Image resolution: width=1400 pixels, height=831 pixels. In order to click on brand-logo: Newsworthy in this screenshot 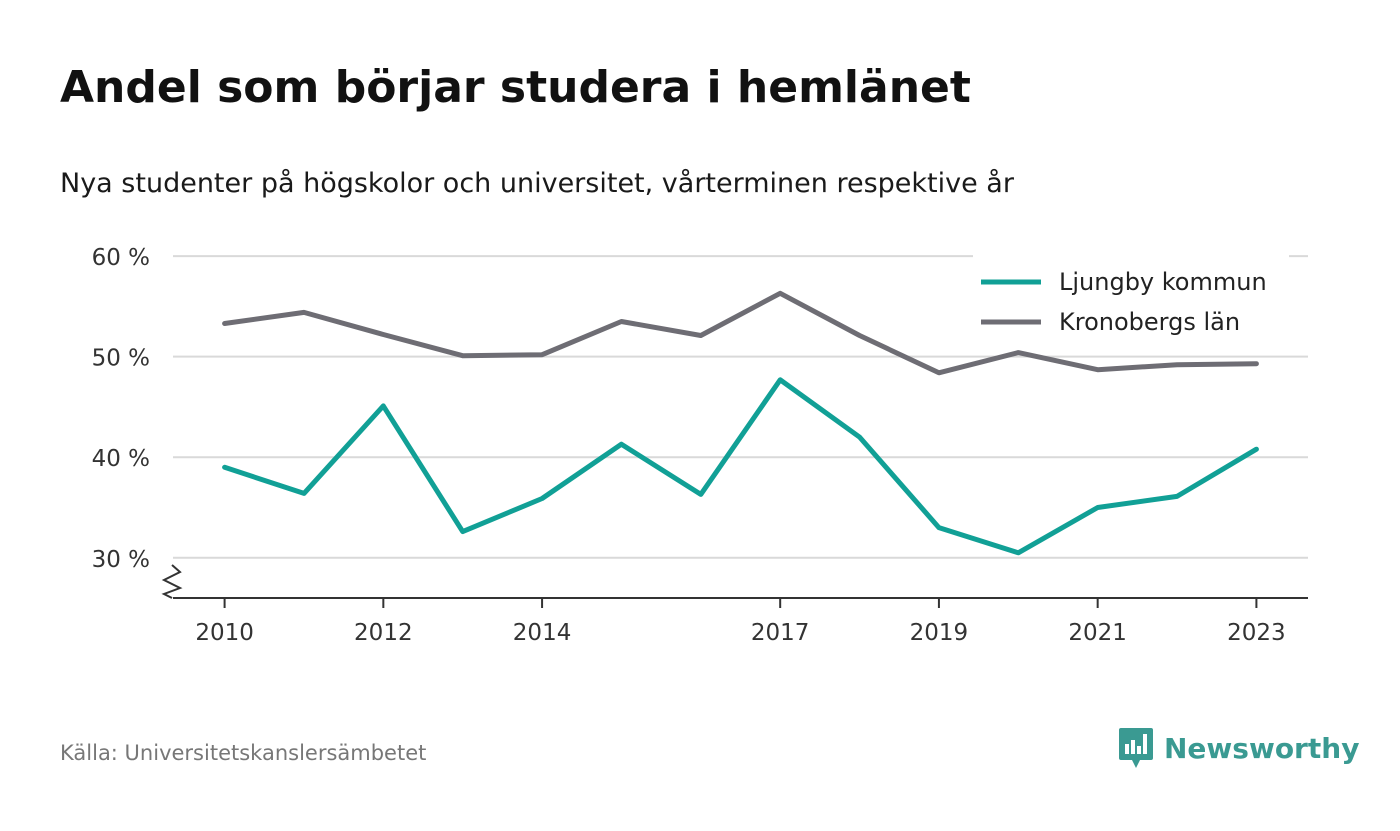, I will do `click(1238, 748)`.